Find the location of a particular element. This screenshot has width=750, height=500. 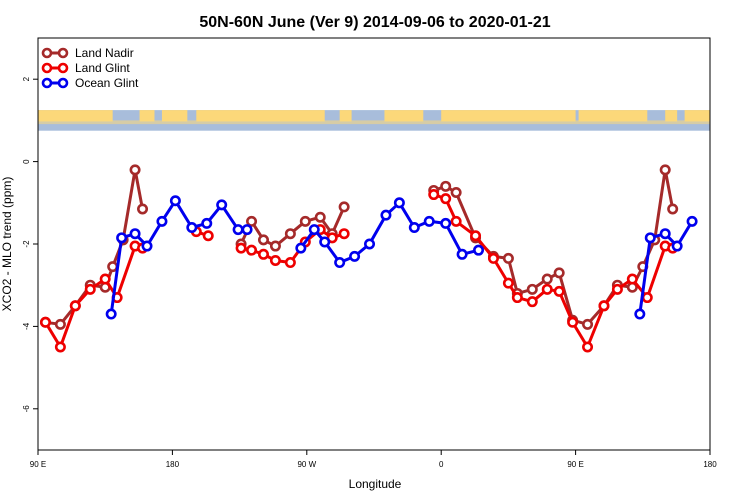

legend-label: Ocean Glint is located at coordinates (107, 83).